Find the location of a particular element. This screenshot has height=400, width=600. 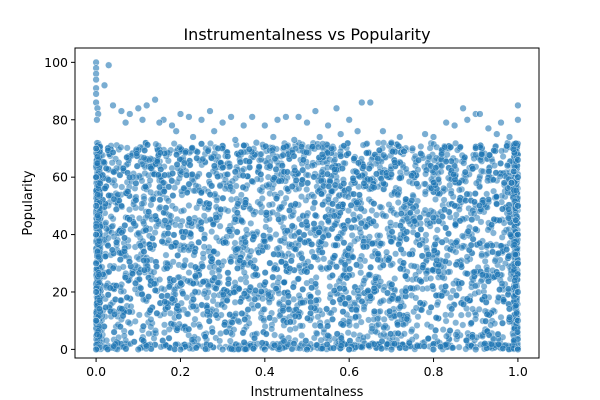

x-tick-label: 0.8 is located at coordinates (434, 371).